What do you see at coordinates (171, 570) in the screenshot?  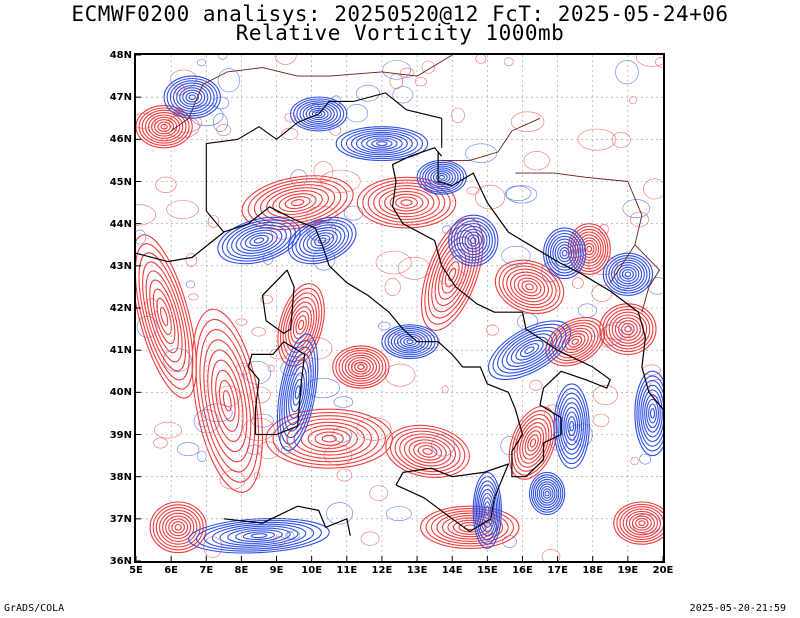 I see `lon-tick-label: 6E` at bounding box center [171, 570].